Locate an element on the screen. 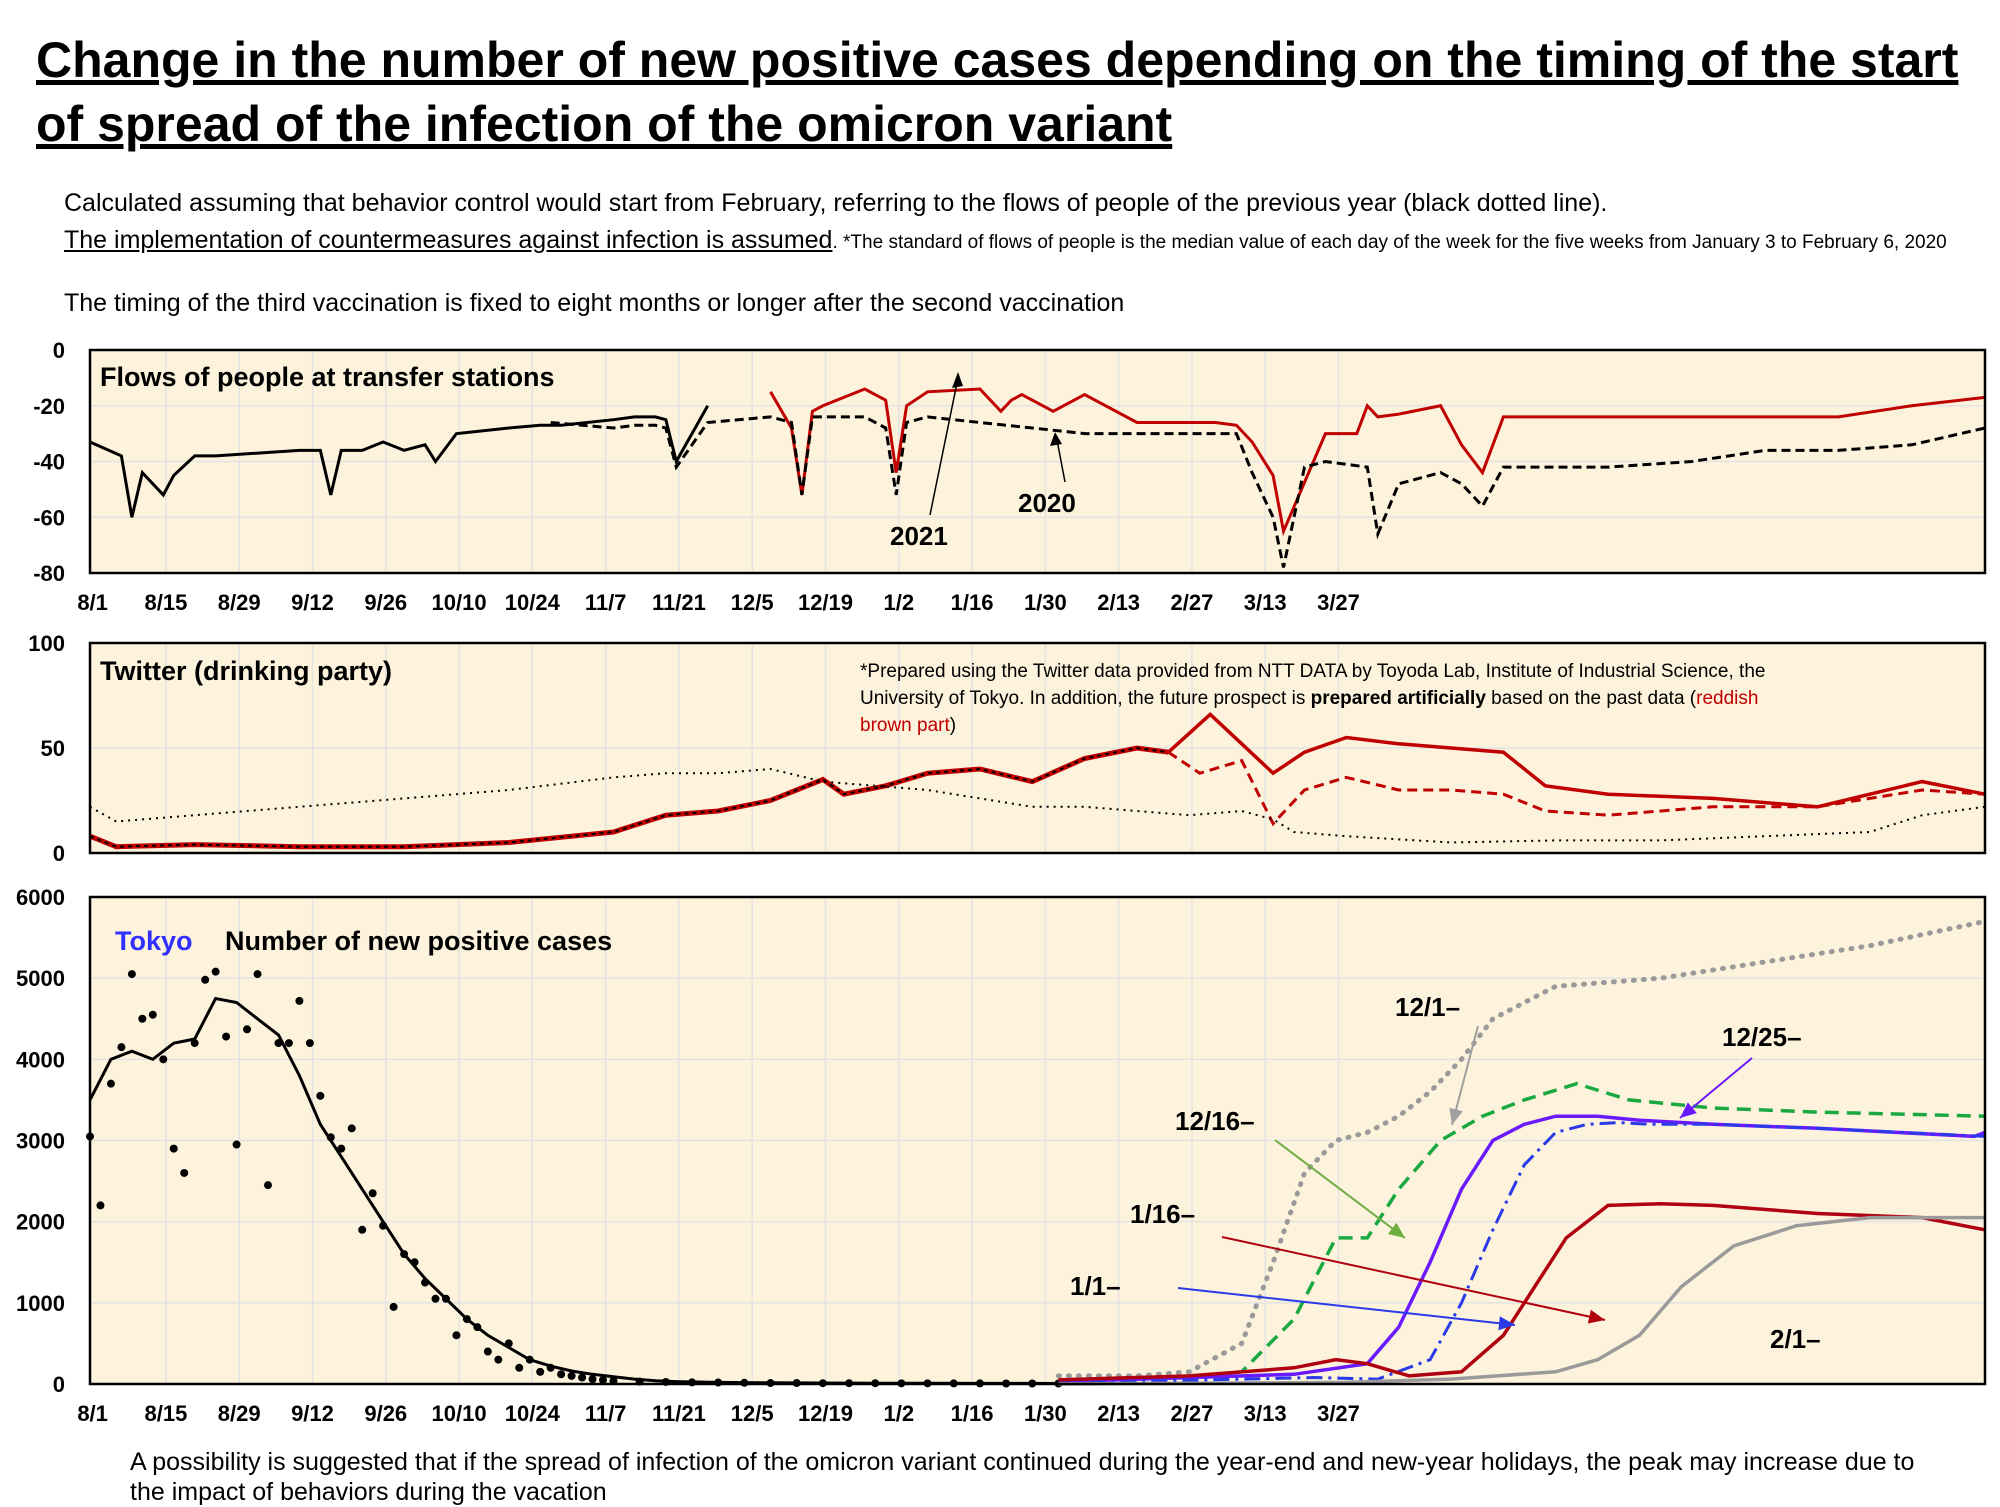 Image resolution: width=2000 pixels, height=1507 pixels. xtick-cases-6: 10/24 is located at coordinates (533, 1413).